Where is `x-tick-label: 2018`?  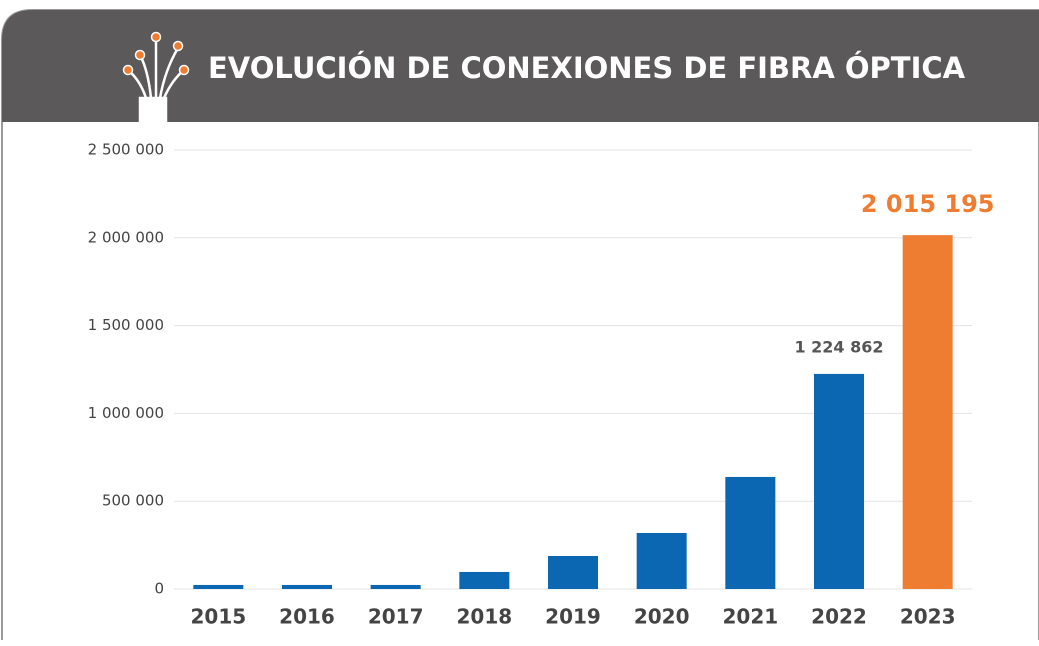
x-tick-label: 2018 is located at coordinates (484, 617).